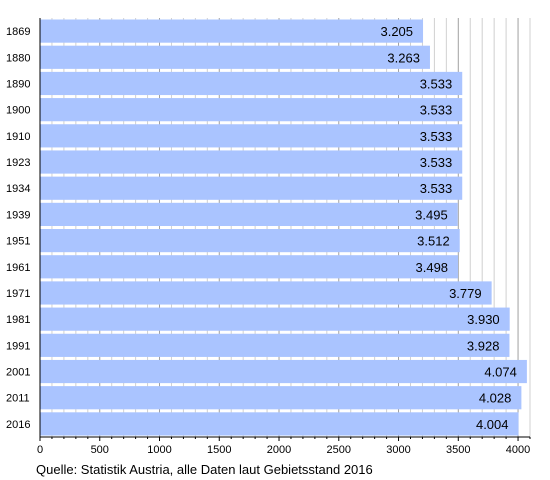 This screenshot has height=480, width=550. What do you see at coordinates (403, 57) in the screenshot?
I see `value-label: 3.263` at bounding box center [403, 57].